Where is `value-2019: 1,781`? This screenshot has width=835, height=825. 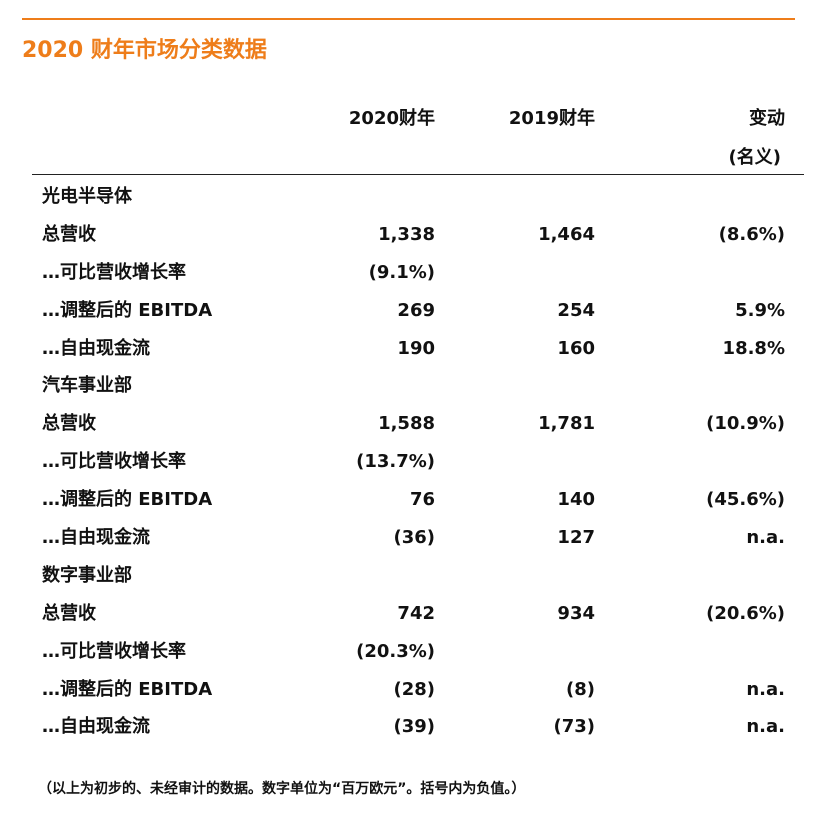
value-2019: 1,781 is located at coordinates (566, 424).